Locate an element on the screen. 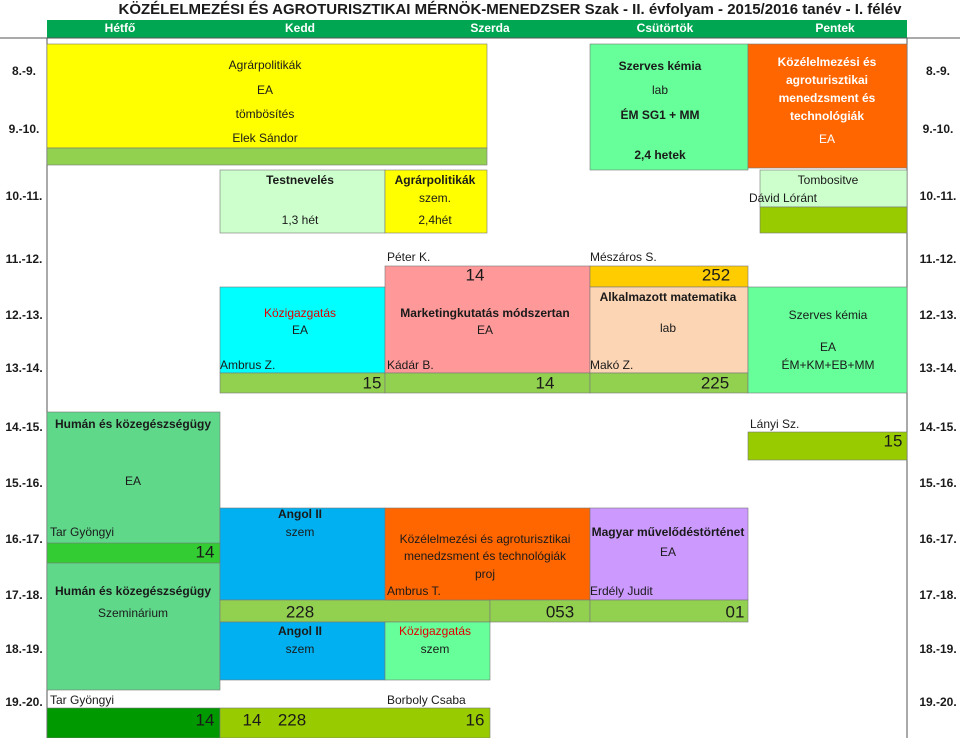 This screenshot has width=960, height=738. time-slot-left: 10.-11. is located at coordinates (24, 196).